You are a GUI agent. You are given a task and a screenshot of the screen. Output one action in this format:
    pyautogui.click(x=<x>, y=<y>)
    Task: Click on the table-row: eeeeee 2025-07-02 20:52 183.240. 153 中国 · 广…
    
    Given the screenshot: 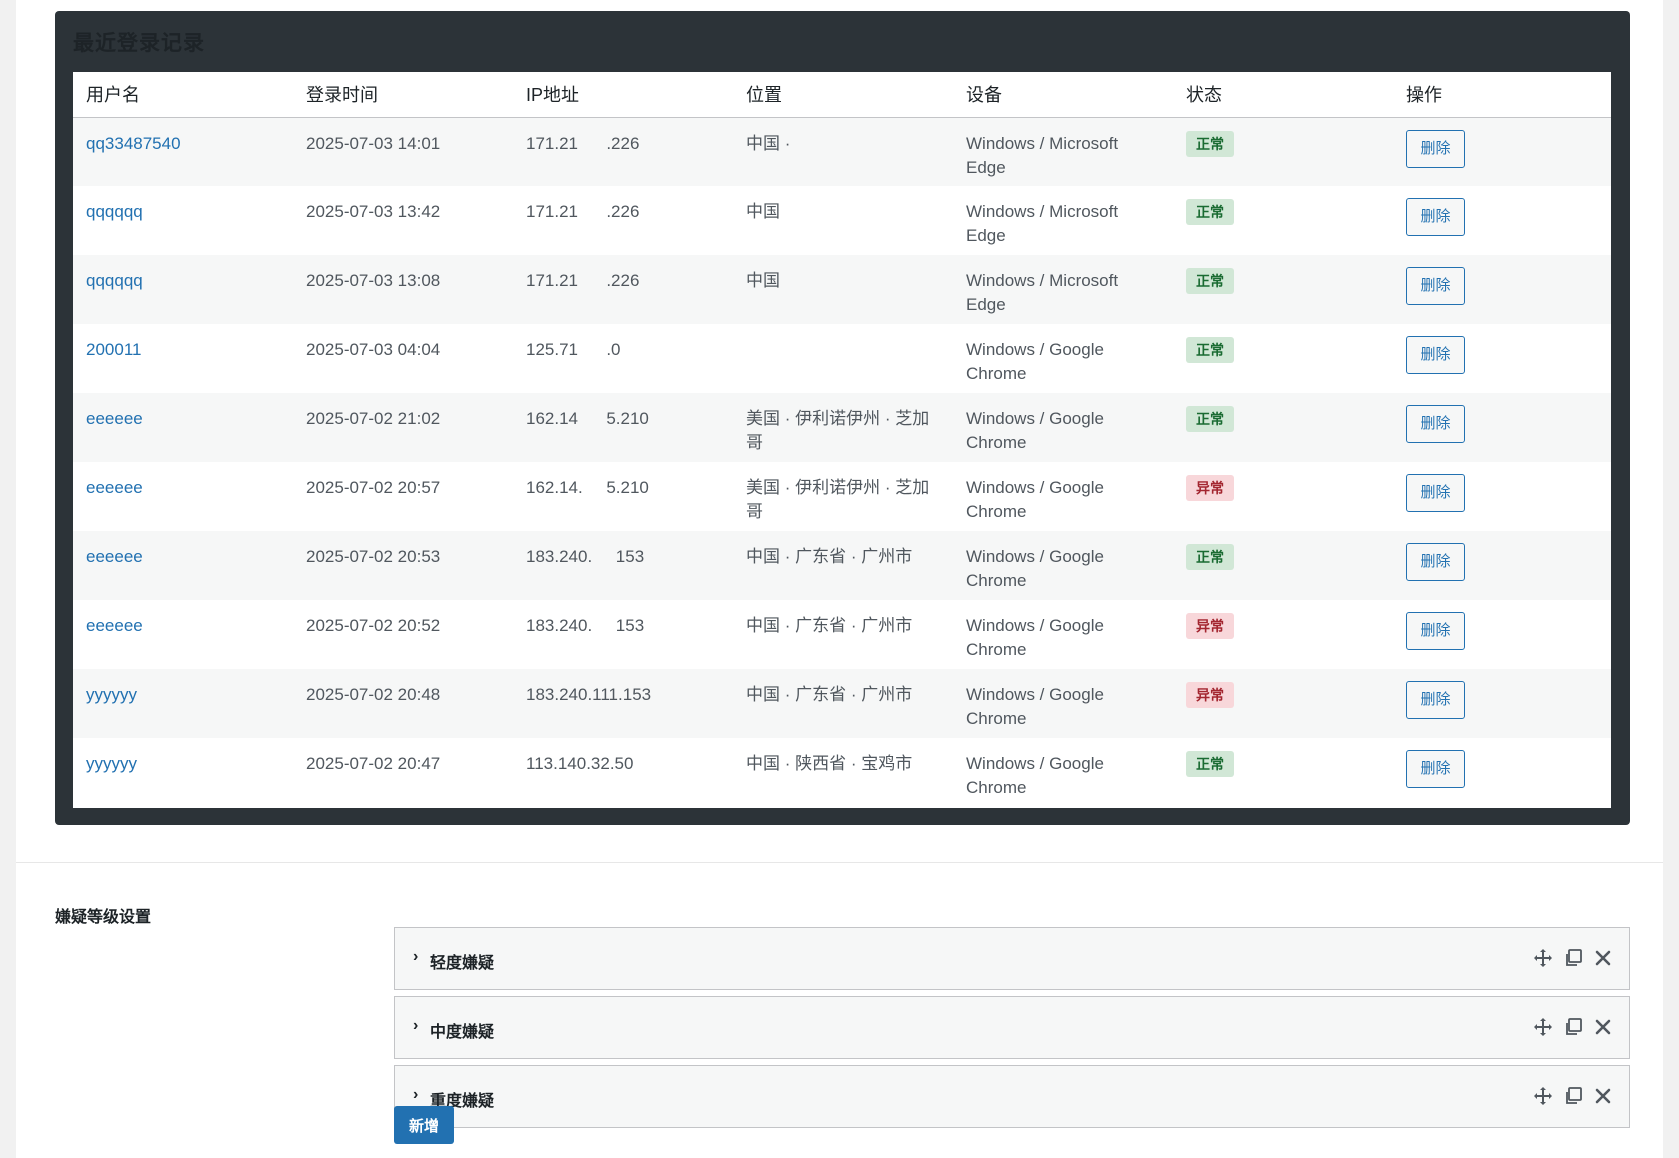 What is the action you would take?
    pyautogui.click(x=842, y=634)
    